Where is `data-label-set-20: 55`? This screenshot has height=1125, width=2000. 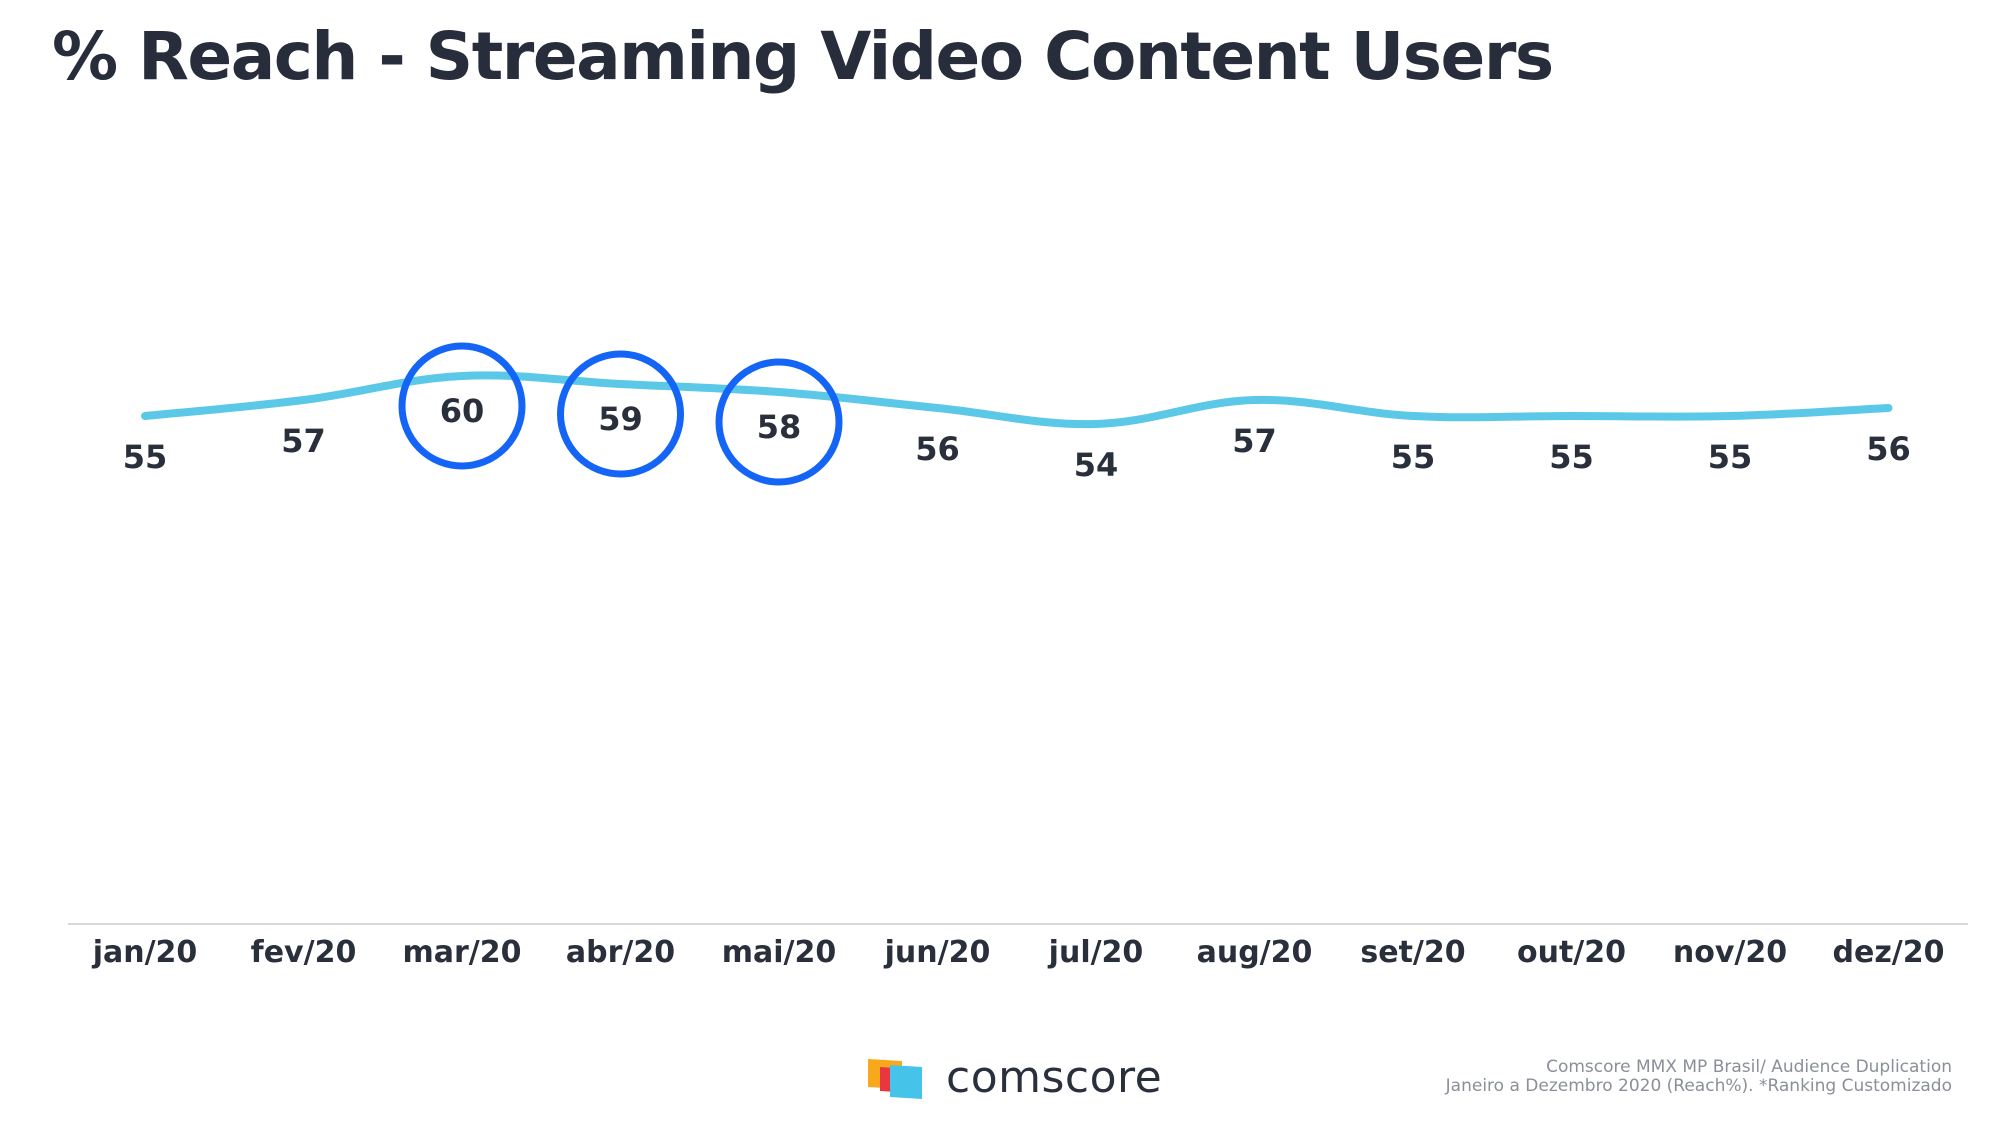 data-label-set-20: 55 is located at coordinates (1413, 457).